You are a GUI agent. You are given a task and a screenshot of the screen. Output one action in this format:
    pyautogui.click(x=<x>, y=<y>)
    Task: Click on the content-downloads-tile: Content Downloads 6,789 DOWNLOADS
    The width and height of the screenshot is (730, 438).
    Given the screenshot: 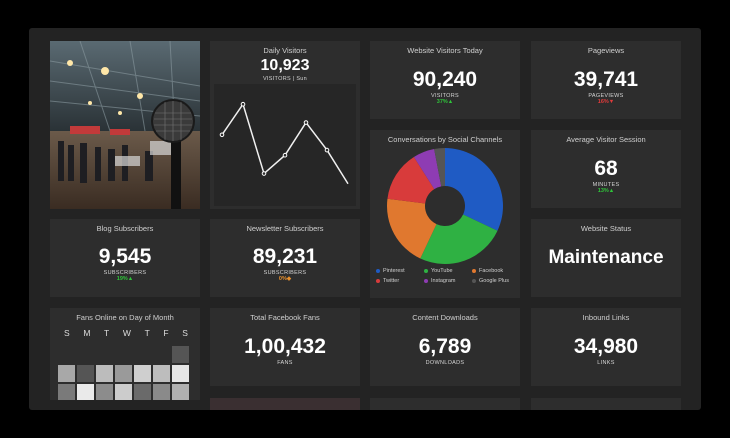 What is the action you would take?
    pyautogui.click(x=445, y=347)
    